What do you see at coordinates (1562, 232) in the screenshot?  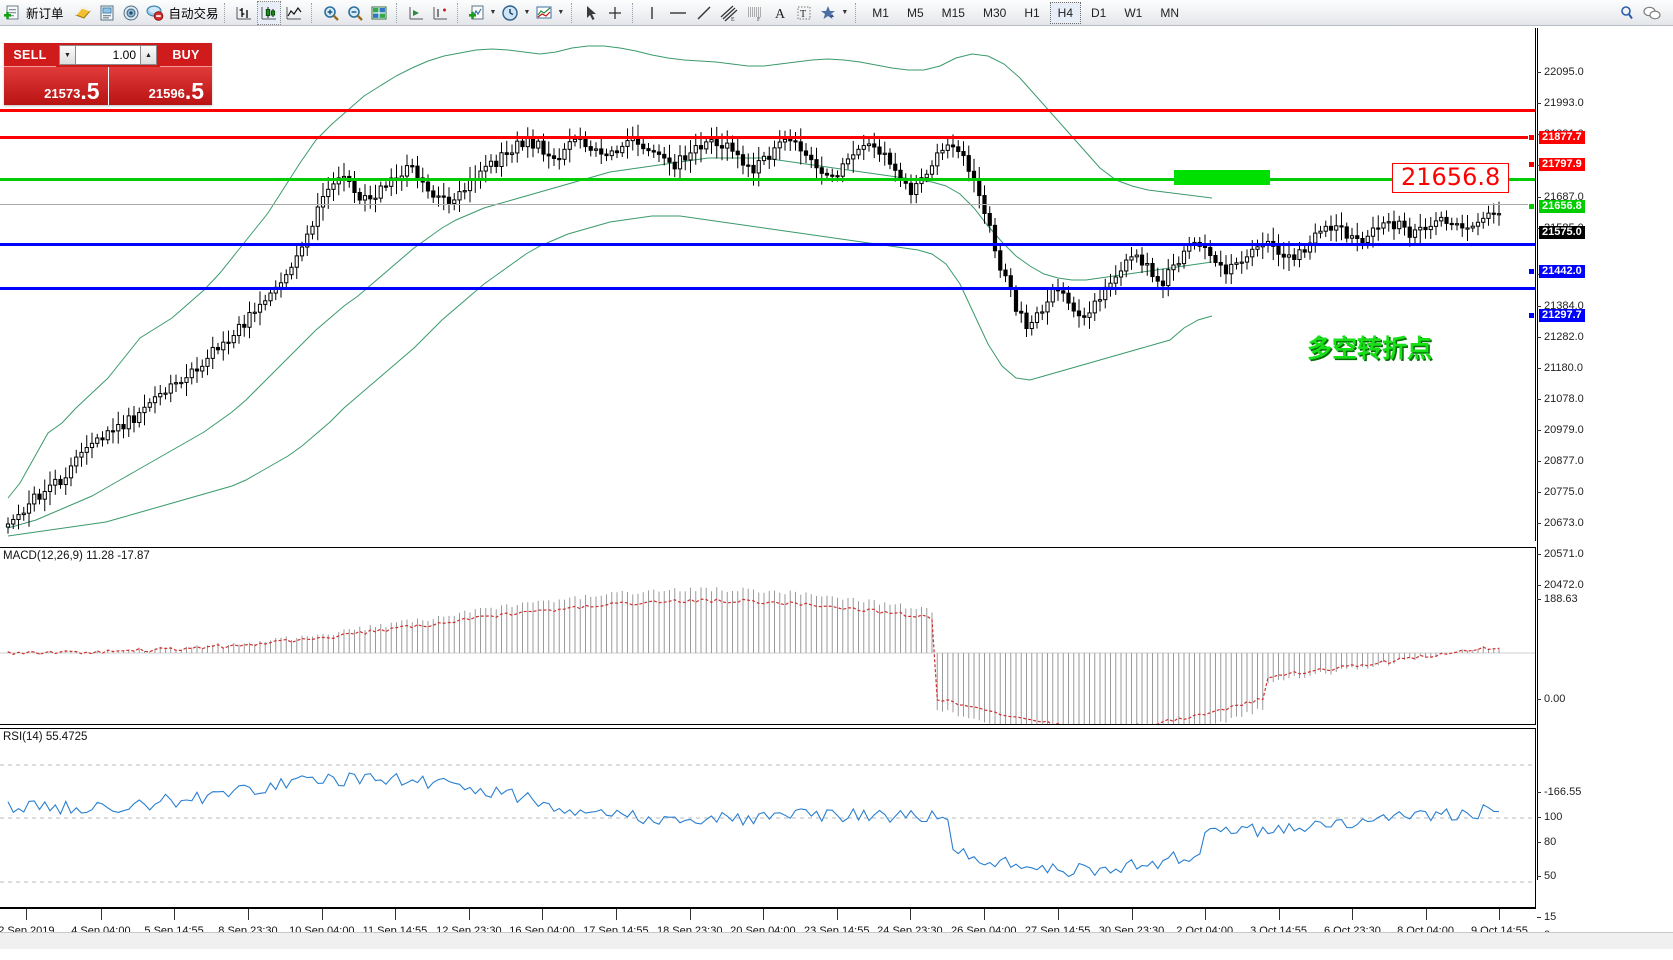 I see `price-badge-last: 21575.0` at bounding box center [1562, 232].